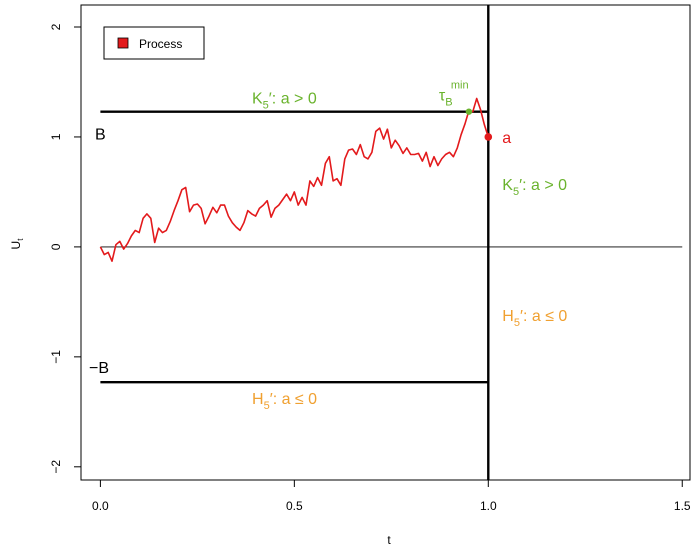 The width and height of the screenshot is (693, 555). I want to click on label-H-right: H5′: a ≤ 0, so click(534, 318).